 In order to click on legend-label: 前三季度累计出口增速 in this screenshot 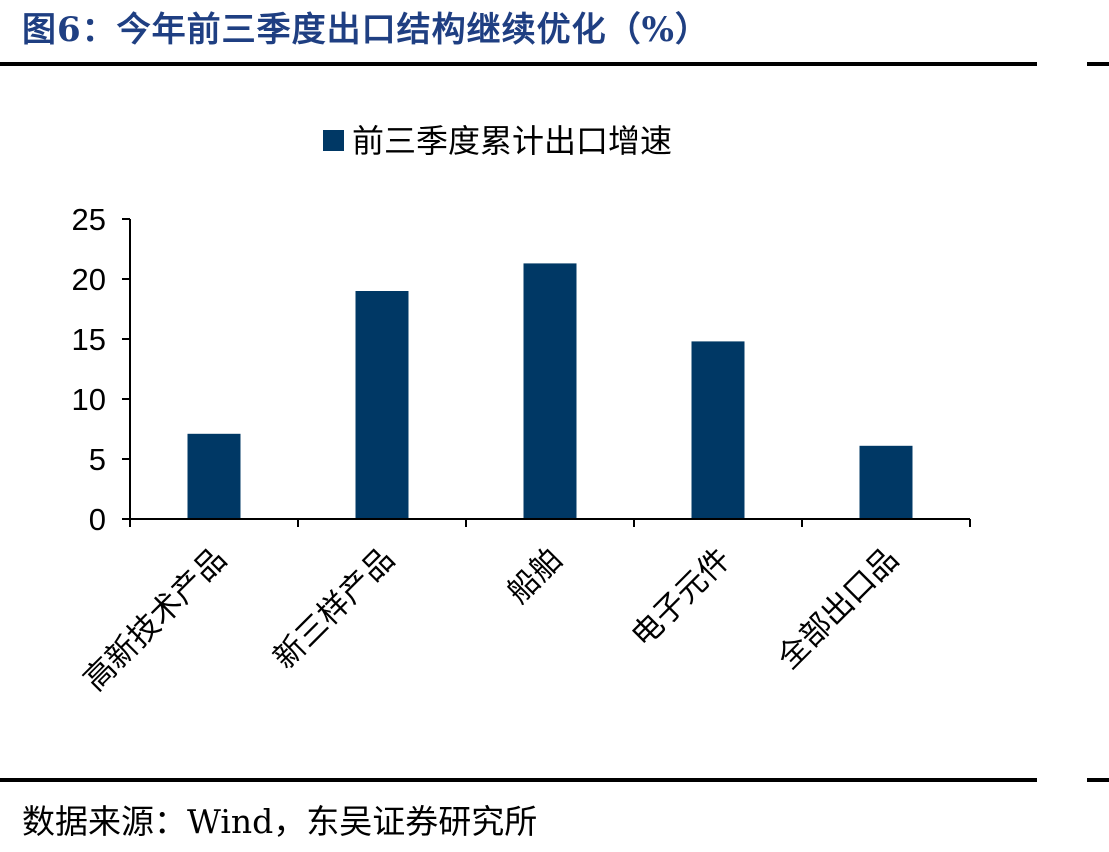, I will do `click(512, 141)`.